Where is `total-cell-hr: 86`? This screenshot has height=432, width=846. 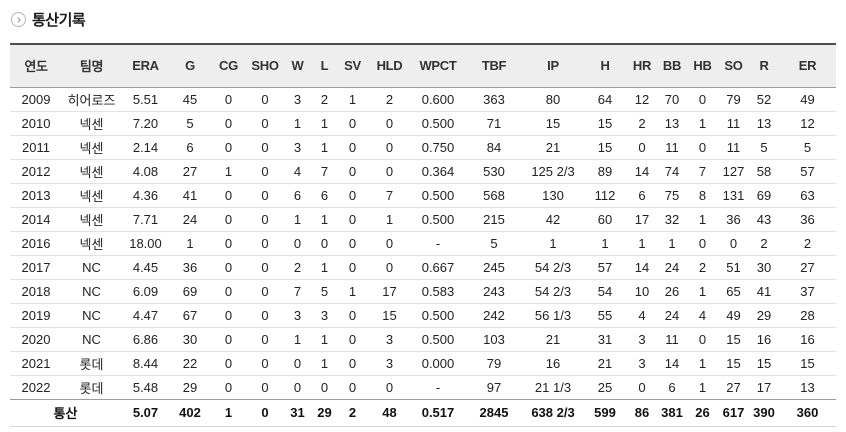
total-cell-hr: 86 is located at coordinates (642, 413).